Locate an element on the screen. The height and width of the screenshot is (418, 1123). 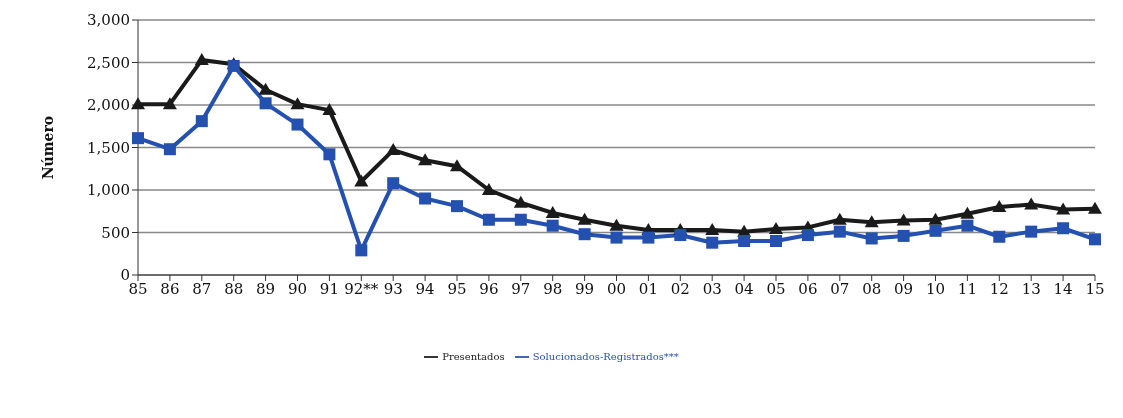
x-tick-label: 98 is located at coordinates (553, 288).